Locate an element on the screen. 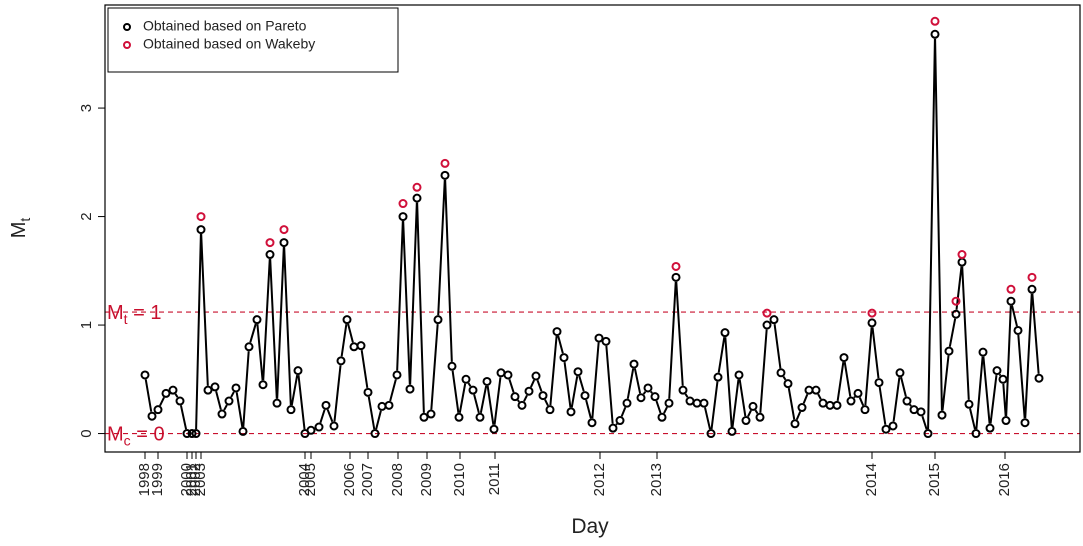 This screenshot has height=546, width=1083. x-tick-label: 2005 is located at coordinates (310, 479).